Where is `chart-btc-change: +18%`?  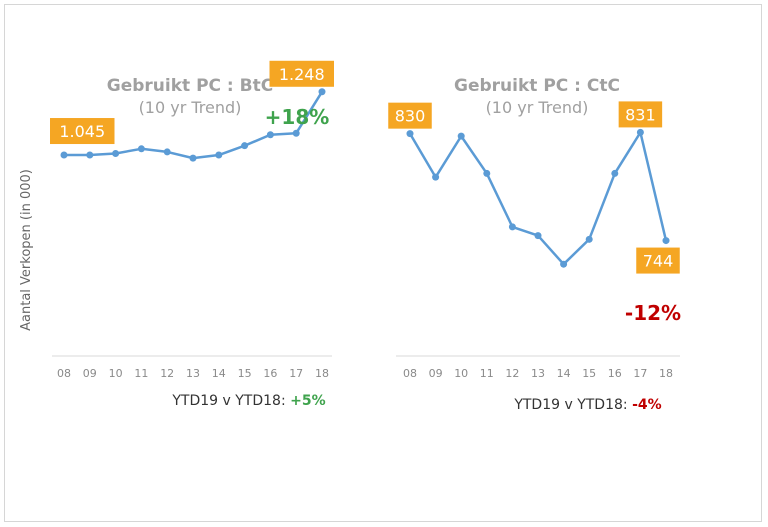 chart-btc-change: +18% is located at coordinates (297, 117).